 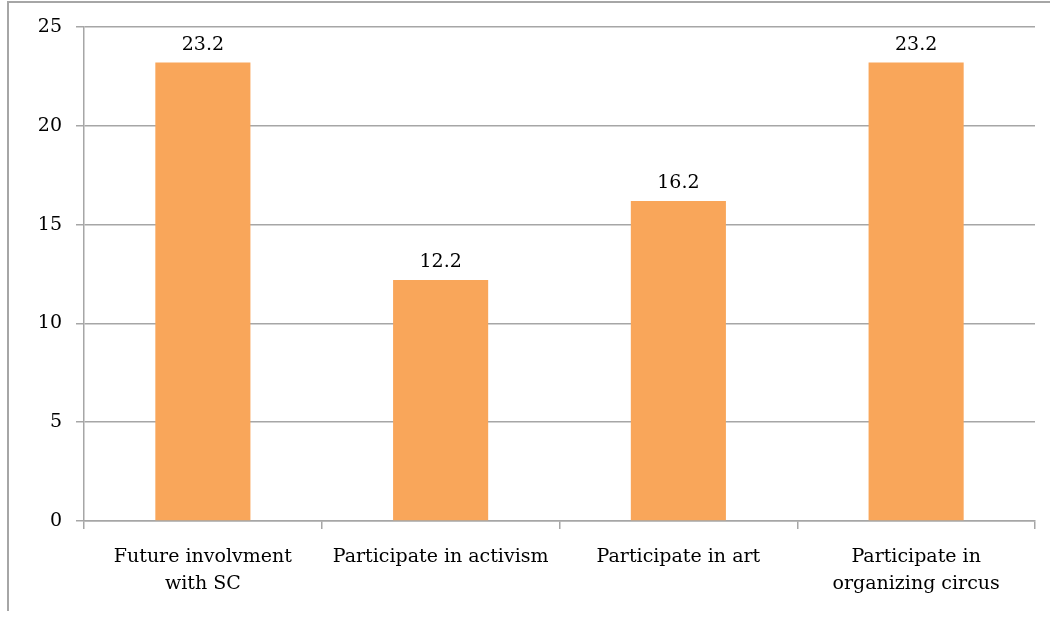 What do you see at coordinates (49, 123) in the screenshot?
I see `y-tick-label: 20` at bounding box center [49, 123].